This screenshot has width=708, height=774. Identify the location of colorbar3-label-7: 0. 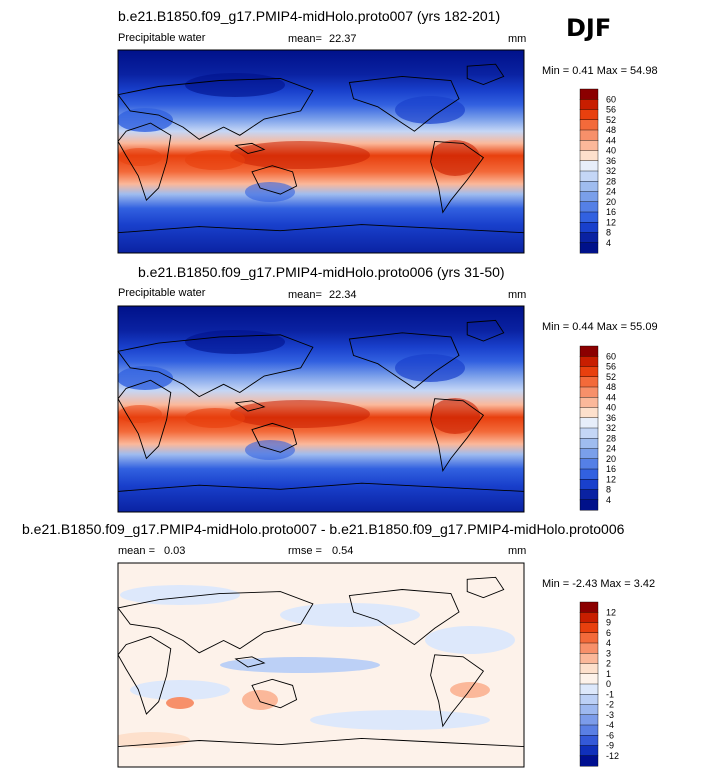
(608, 684).